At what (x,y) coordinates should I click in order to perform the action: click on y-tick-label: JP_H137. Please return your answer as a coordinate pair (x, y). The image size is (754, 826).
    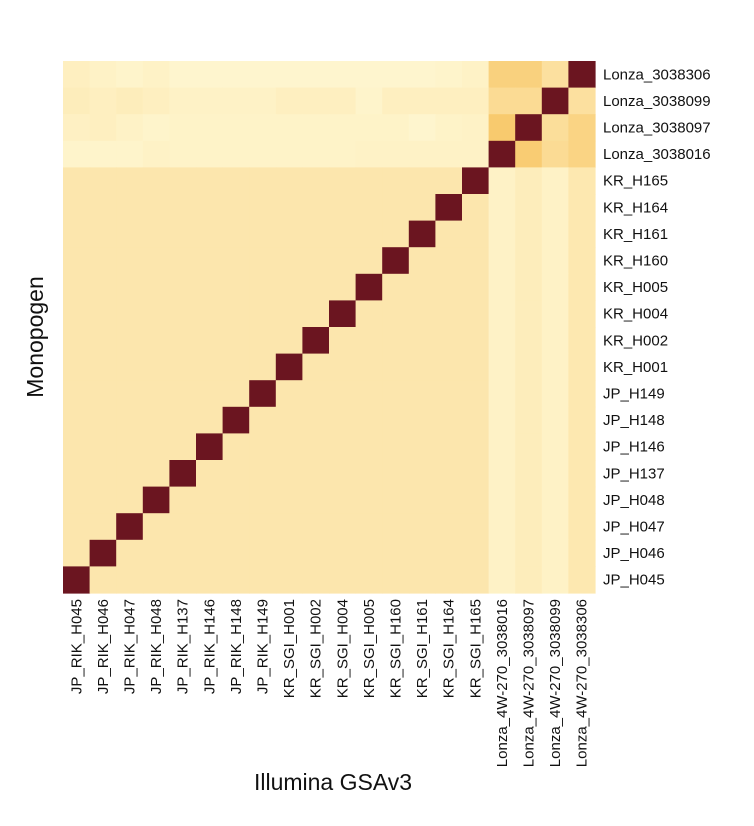
    Looking at the image, I should click on (634, 473).